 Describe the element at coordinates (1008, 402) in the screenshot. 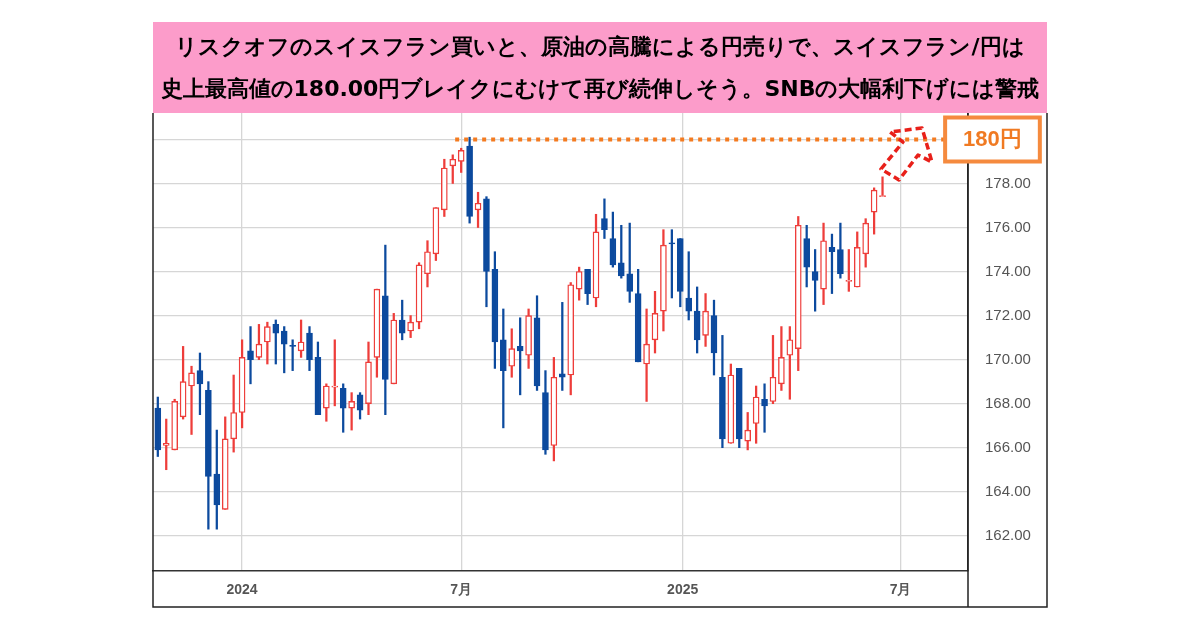

I see `y-tick-label: 168.00` at that location.